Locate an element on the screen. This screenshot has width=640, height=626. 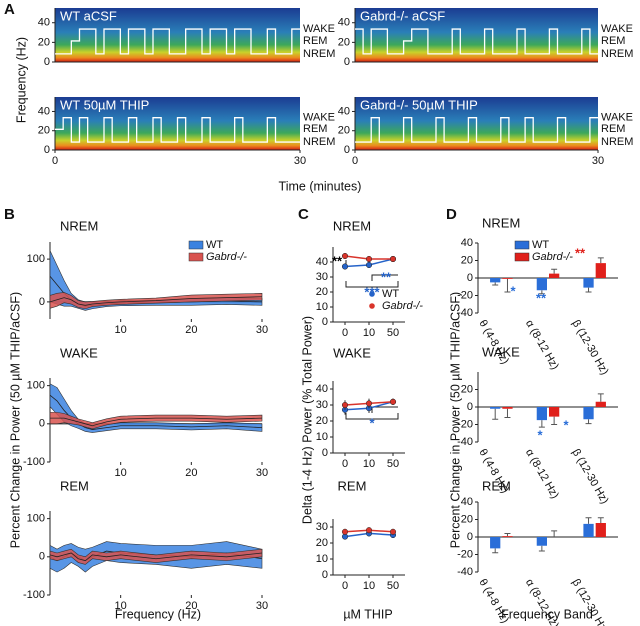
hypnogram is located at coordinates (177, 130).